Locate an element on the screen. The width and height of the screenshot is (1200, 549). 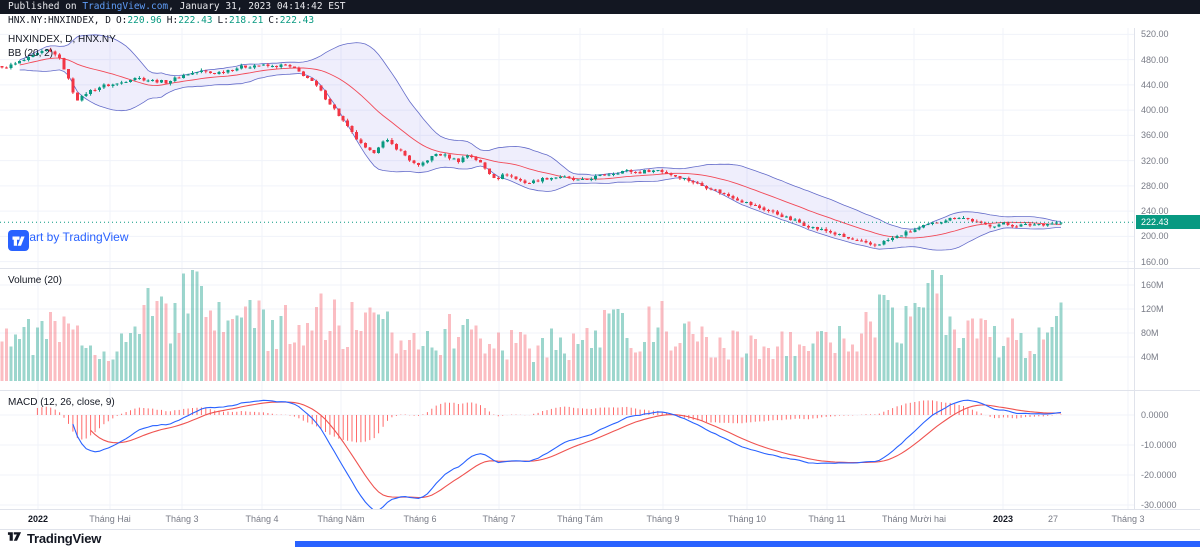
volume-axis-label: 80M is located at coordinates (1150, 333).